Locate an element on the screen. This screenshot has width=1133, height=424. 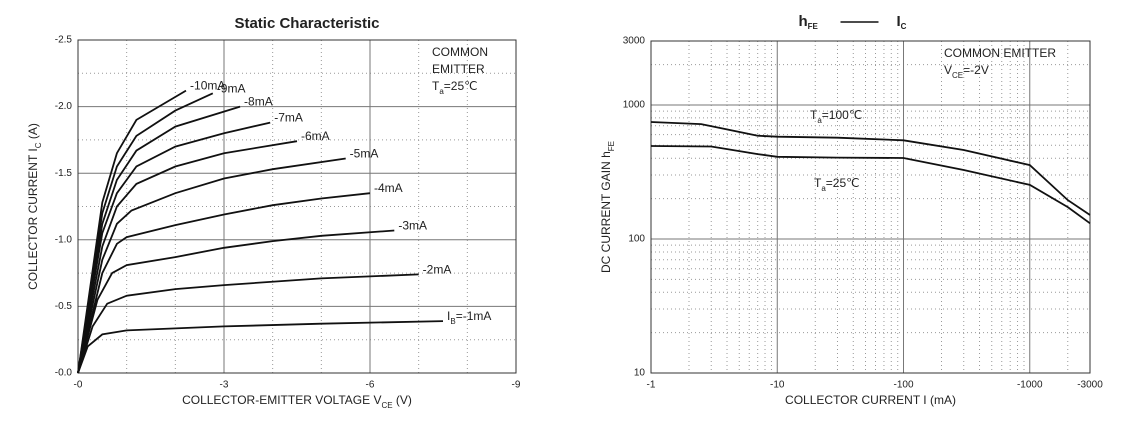
chart-title: Static Characteristic is located at coordinates (306, 23).